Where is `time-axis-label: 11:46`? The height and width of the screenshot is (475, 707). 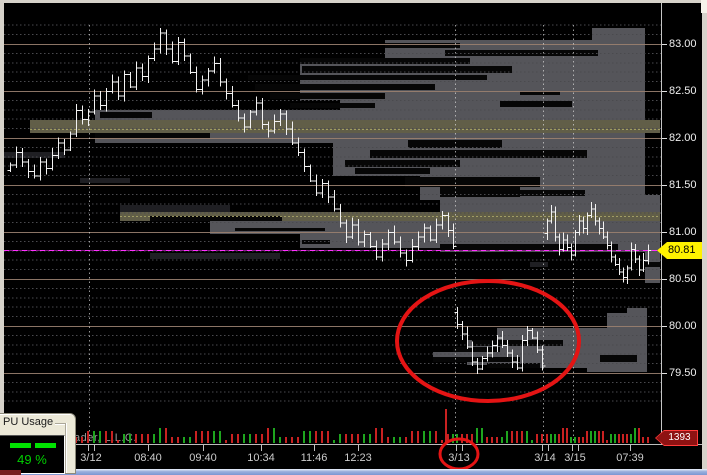 time-axis-label: 11:46 is located at coordinates (314, 458).